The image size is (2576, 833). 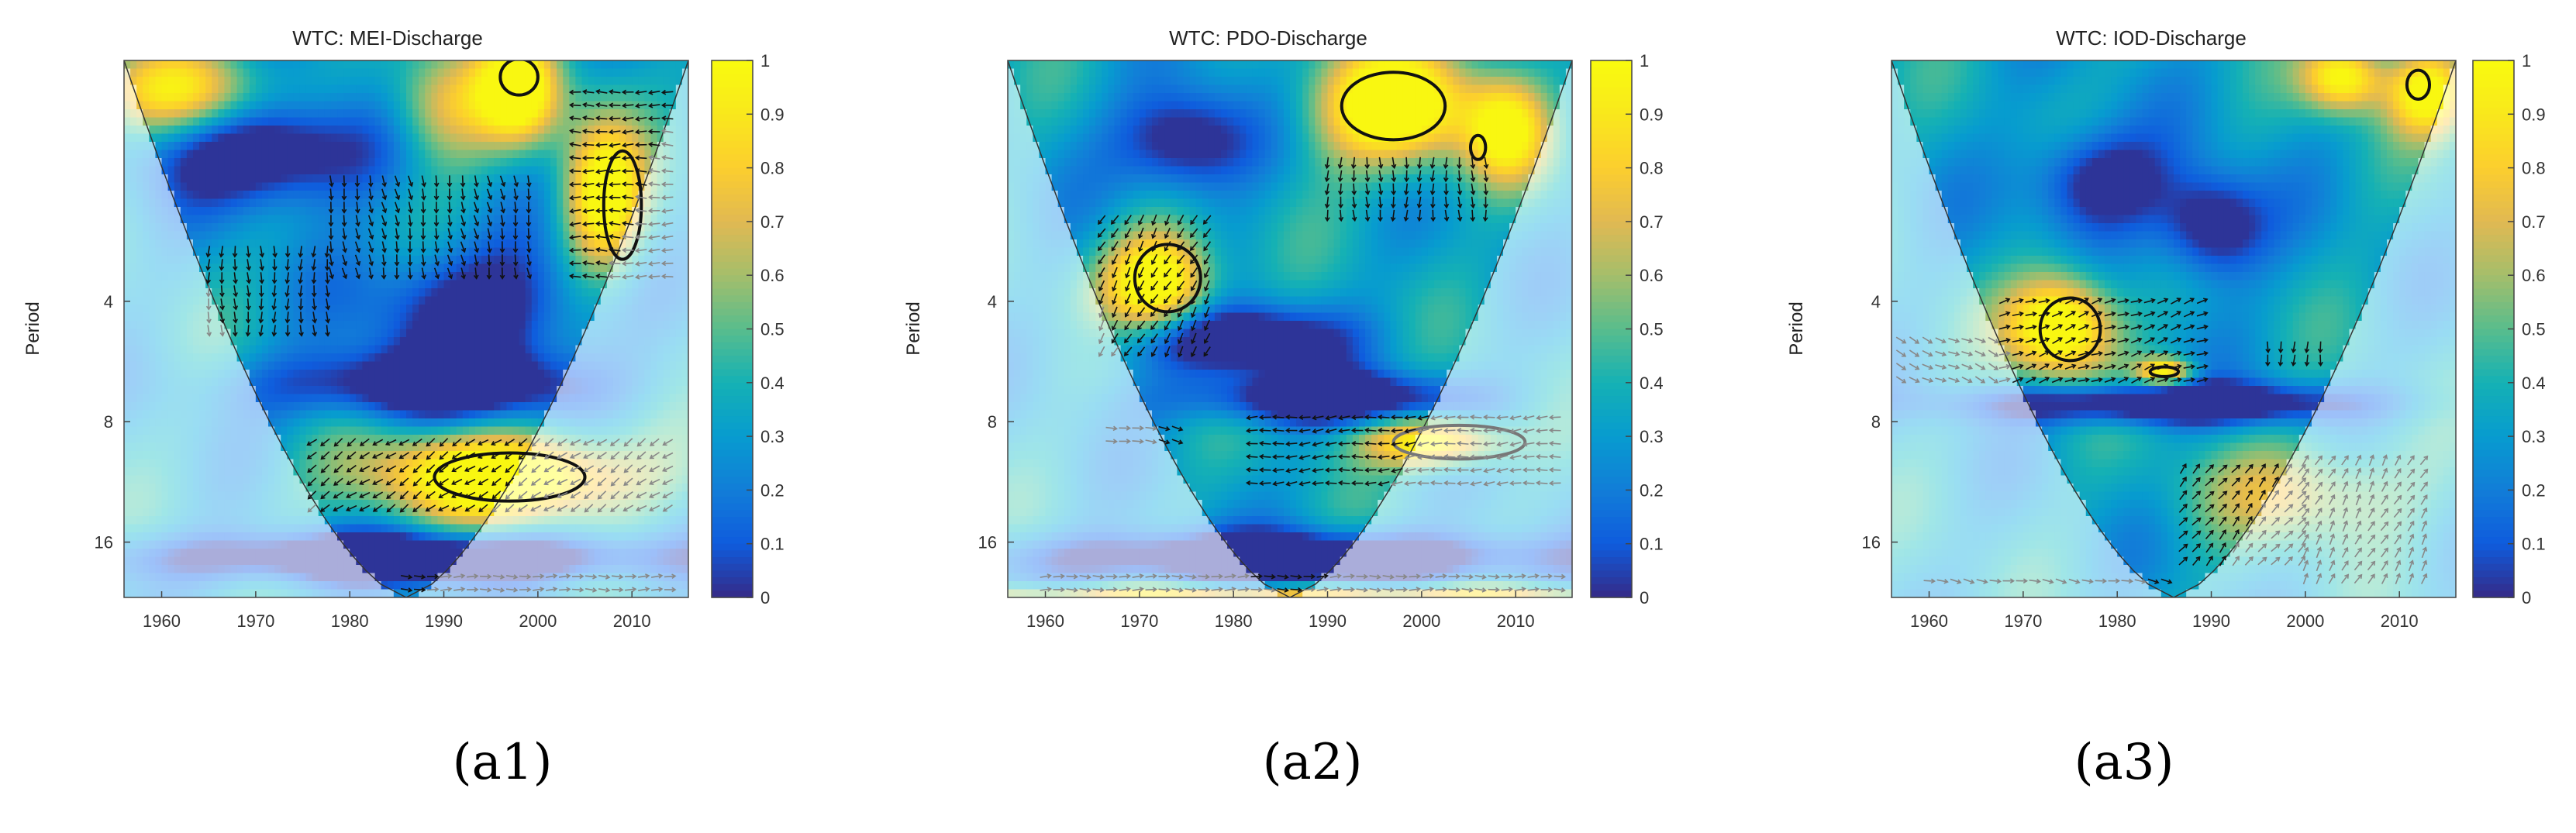 I want to click on colorbar-tick-label: 0.9, so click(x=772, y=115).